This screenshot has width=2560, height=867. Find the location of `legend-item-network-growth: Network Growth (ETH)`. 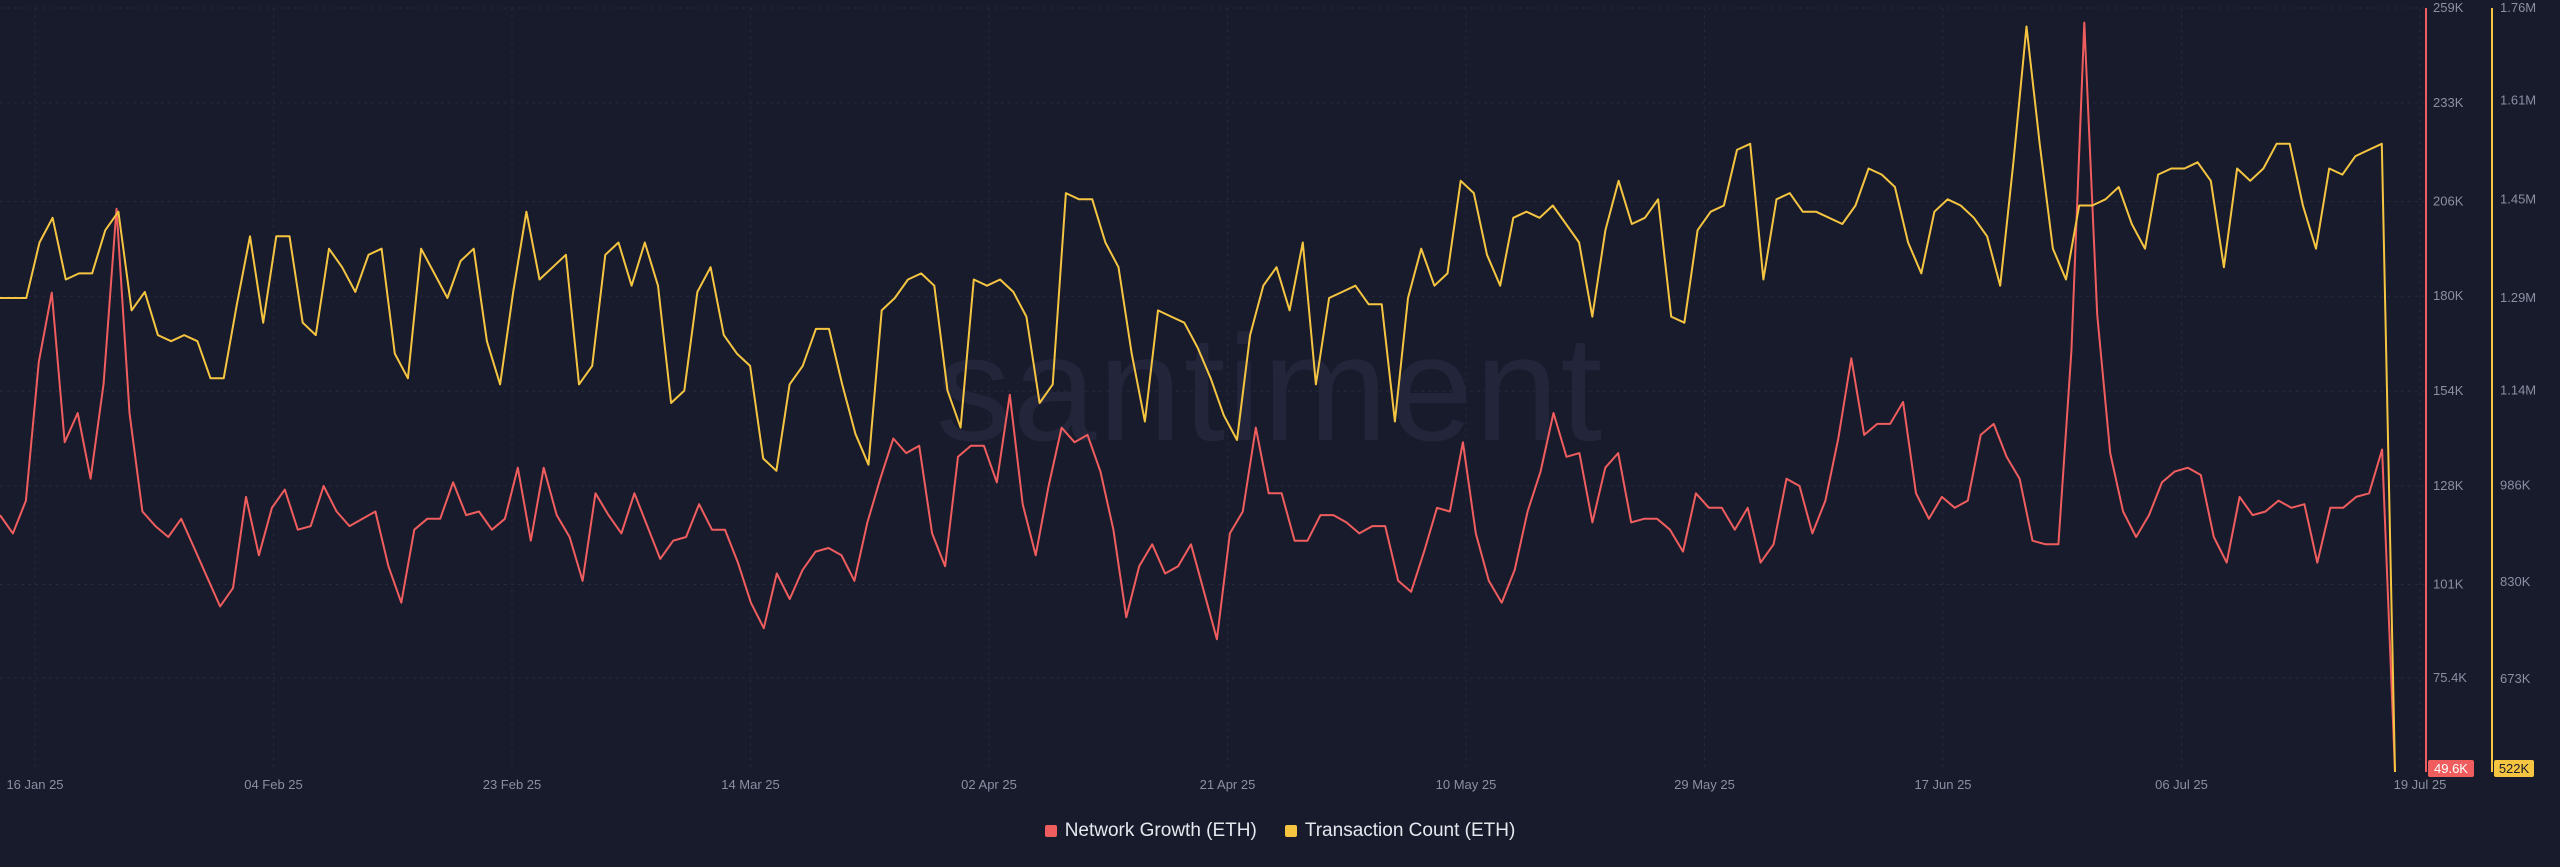

legend-item-network-growth: Network Growth (ETH) is located at coordinates (1150, 831).